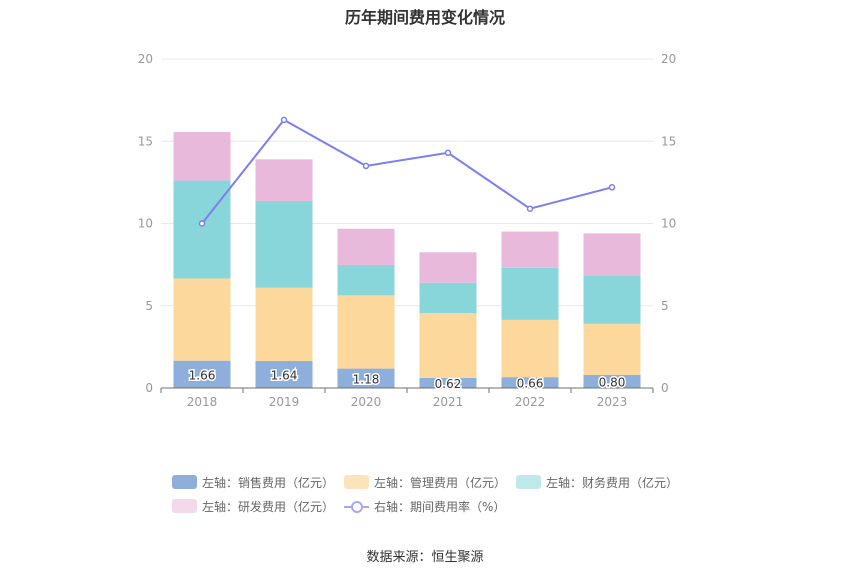 The image size is (850, 575). Describe the element at coordinates (665, 306) in the screenshot. I see `y-tick-label-right: 5` at that location.